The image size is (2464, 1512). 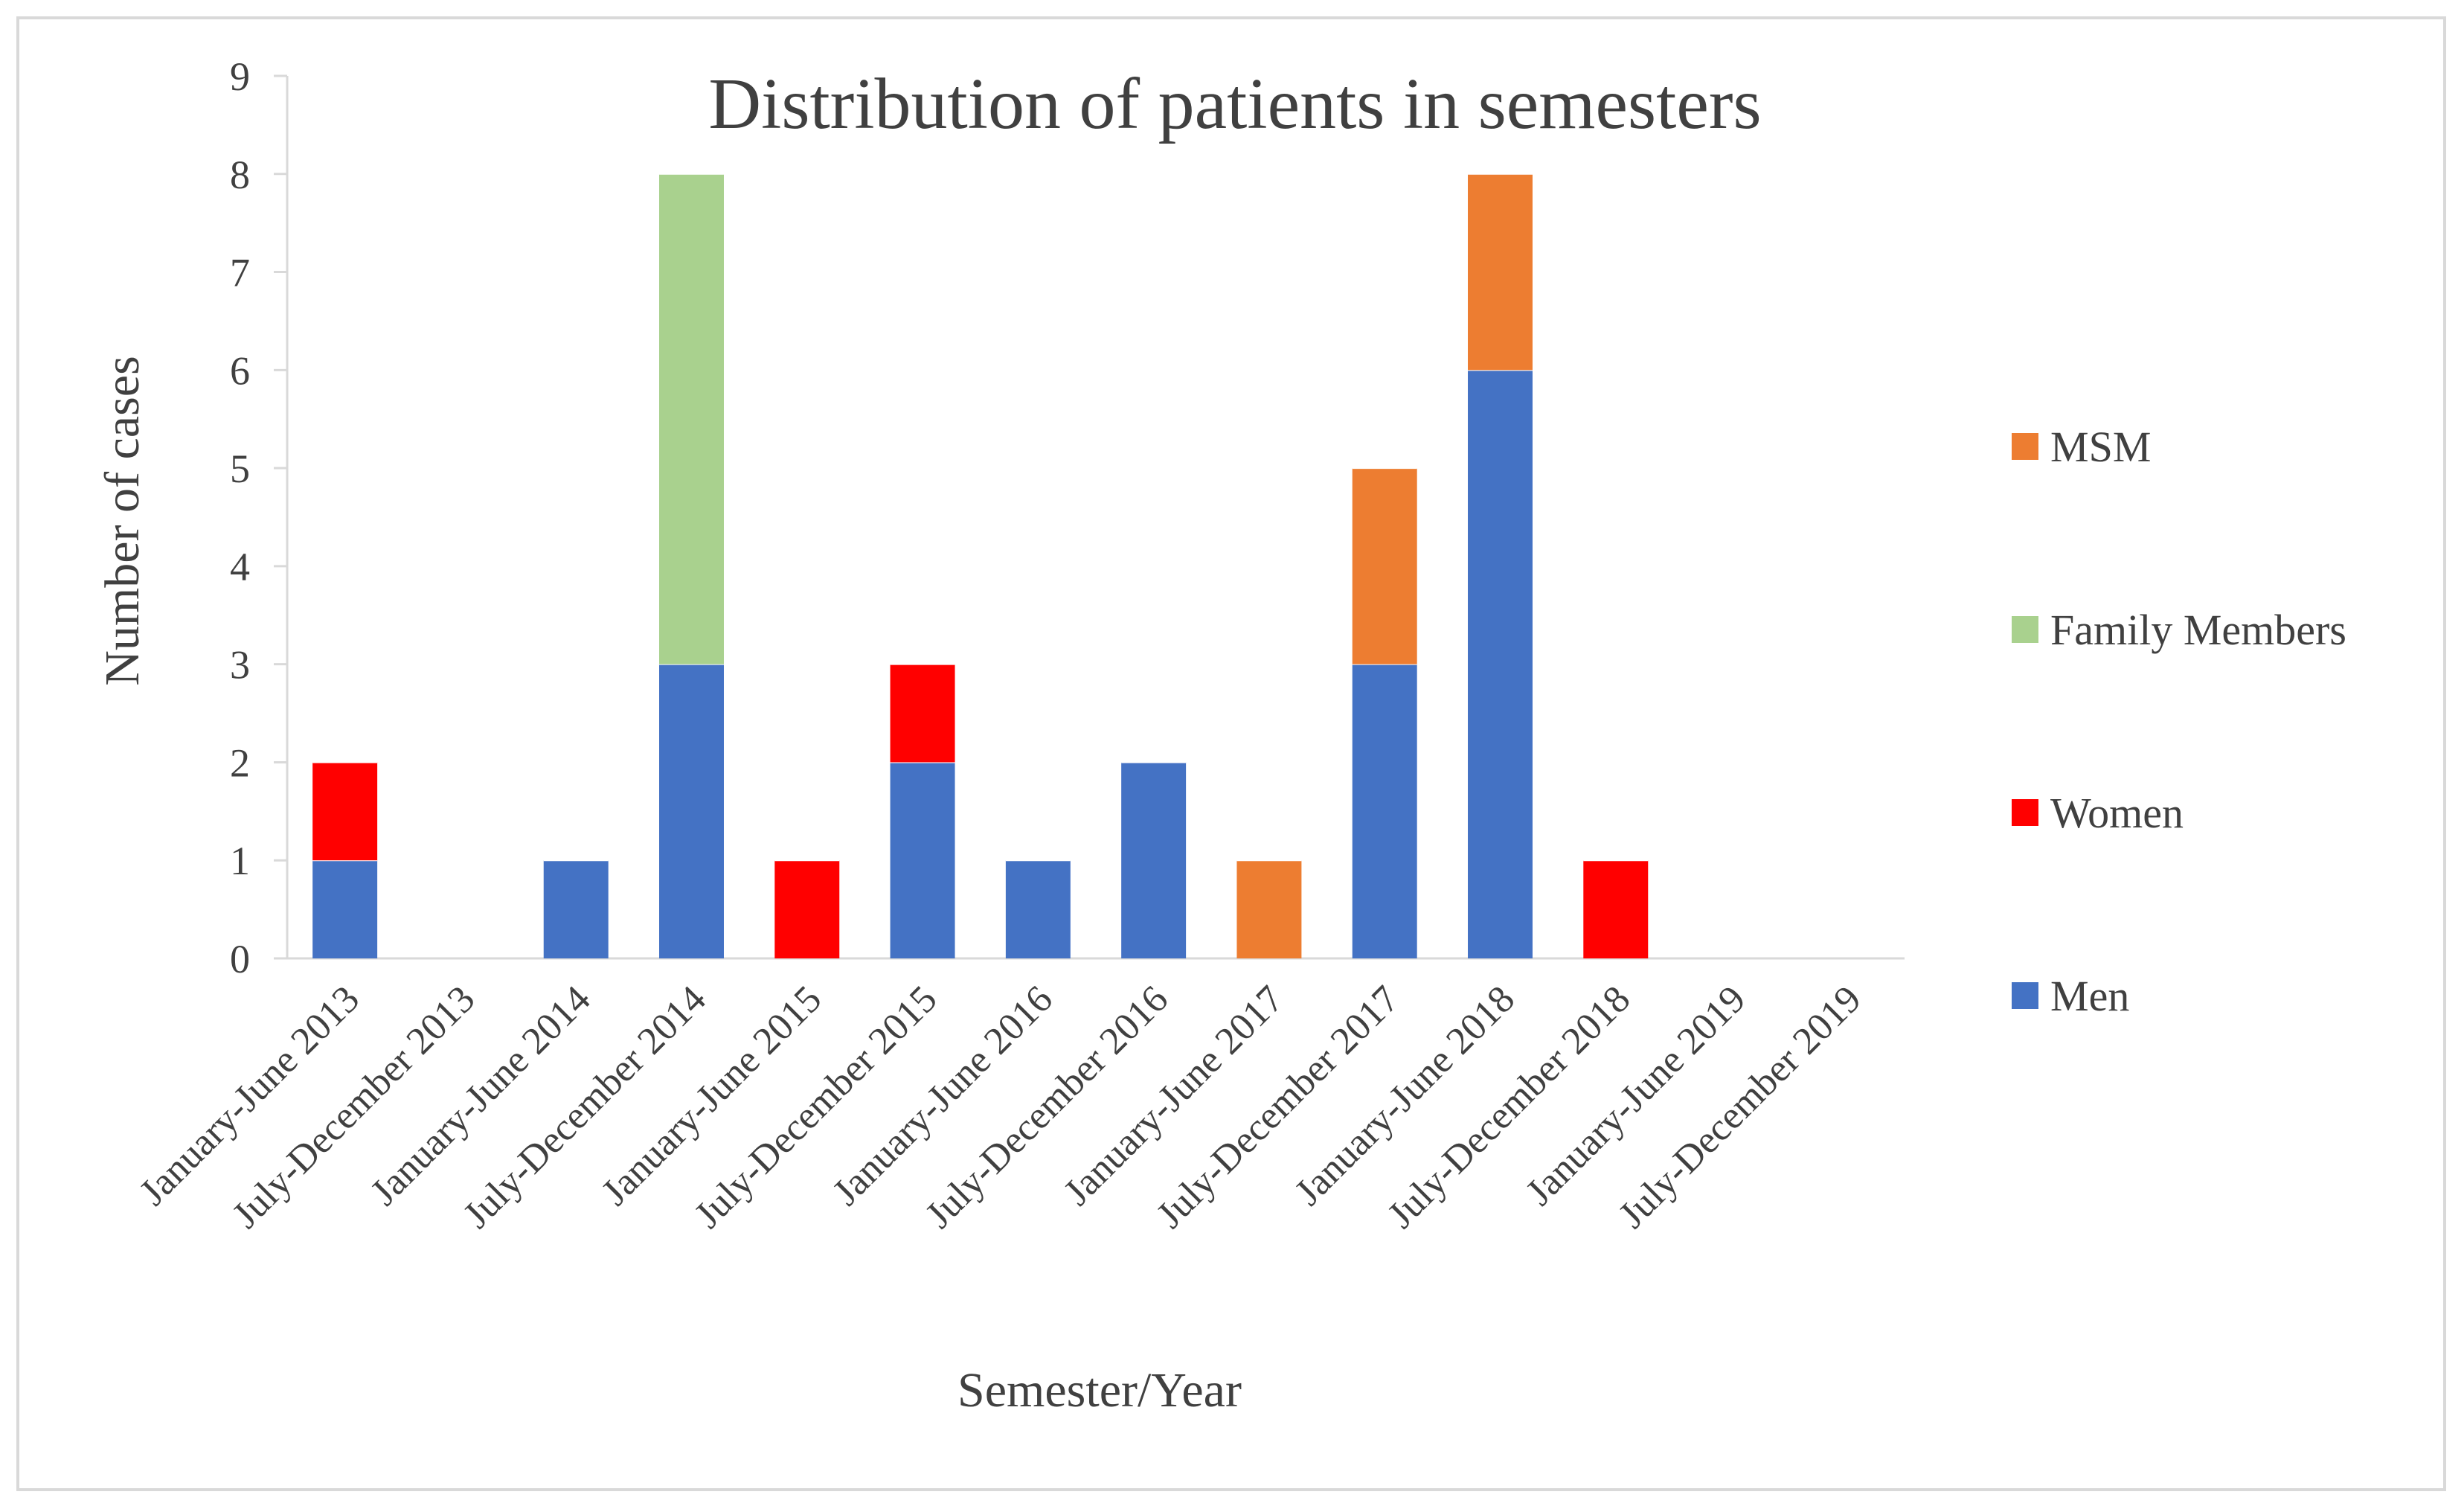 I want to click on bar-men-july-december-2017, so click(x=1384, y=811).